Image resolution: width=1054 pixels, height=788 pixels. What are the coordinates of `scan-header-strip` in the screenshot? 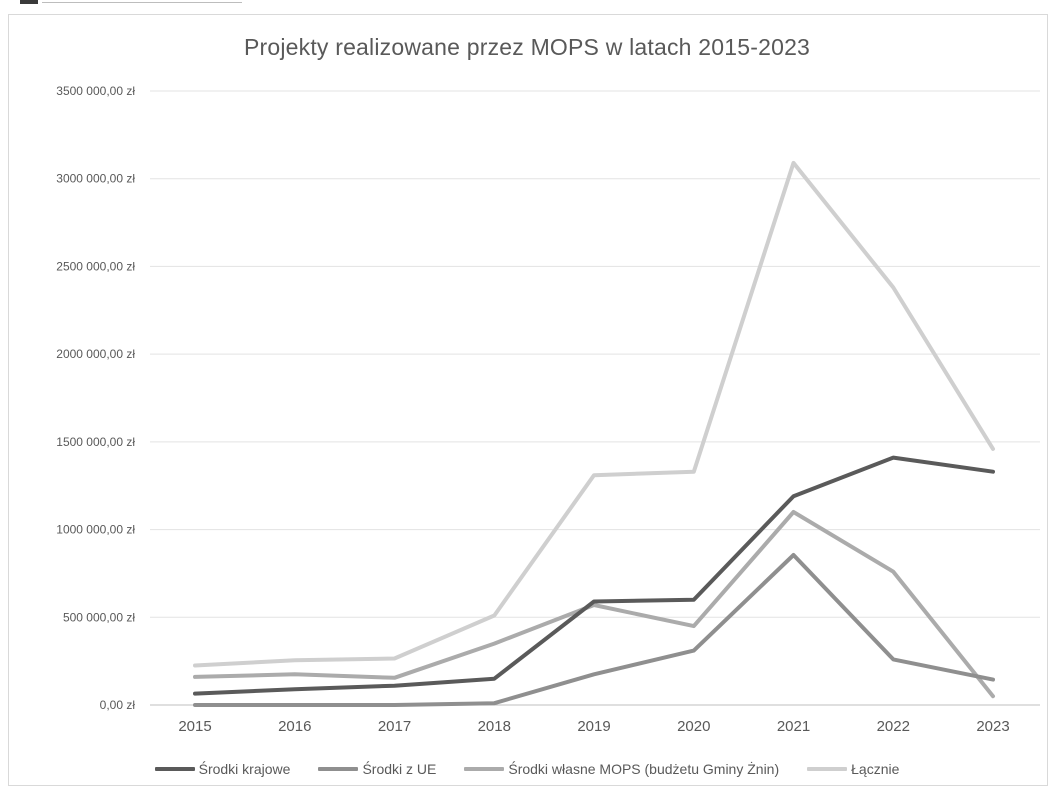 It's located at (527, 7).